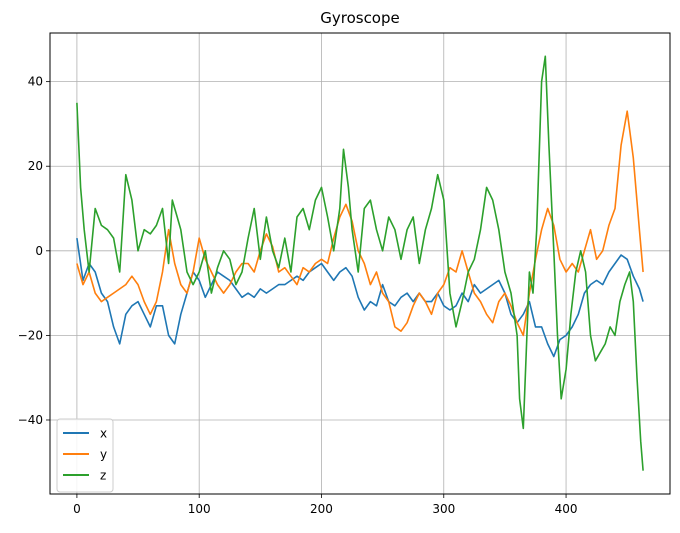 The width and height of the screenshot is (680, 533). I want to click on y-tick-label: −40, so click(30, 420).